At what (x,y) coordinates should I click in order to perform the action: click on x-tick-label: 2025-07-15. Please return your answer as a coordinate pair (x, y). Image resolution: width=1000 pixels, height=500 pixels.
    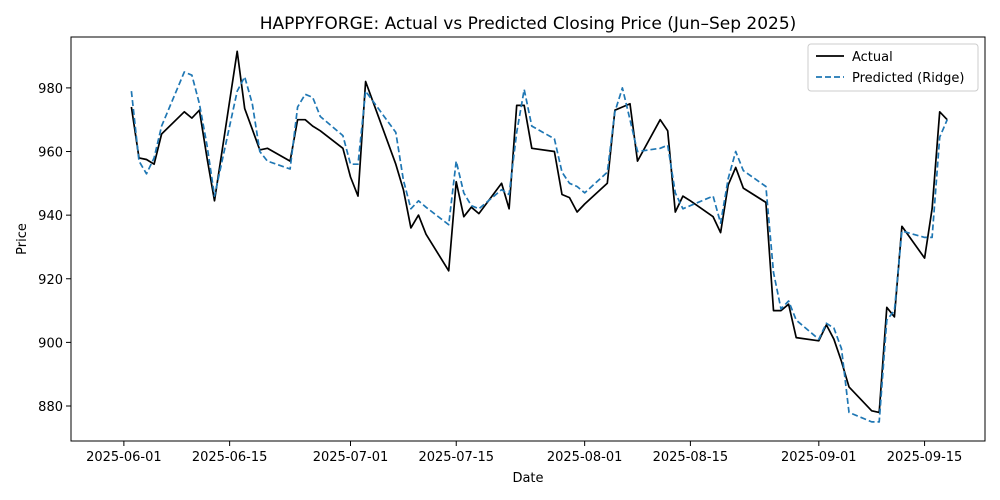
    Looking at the image, I should click on (456, 457).